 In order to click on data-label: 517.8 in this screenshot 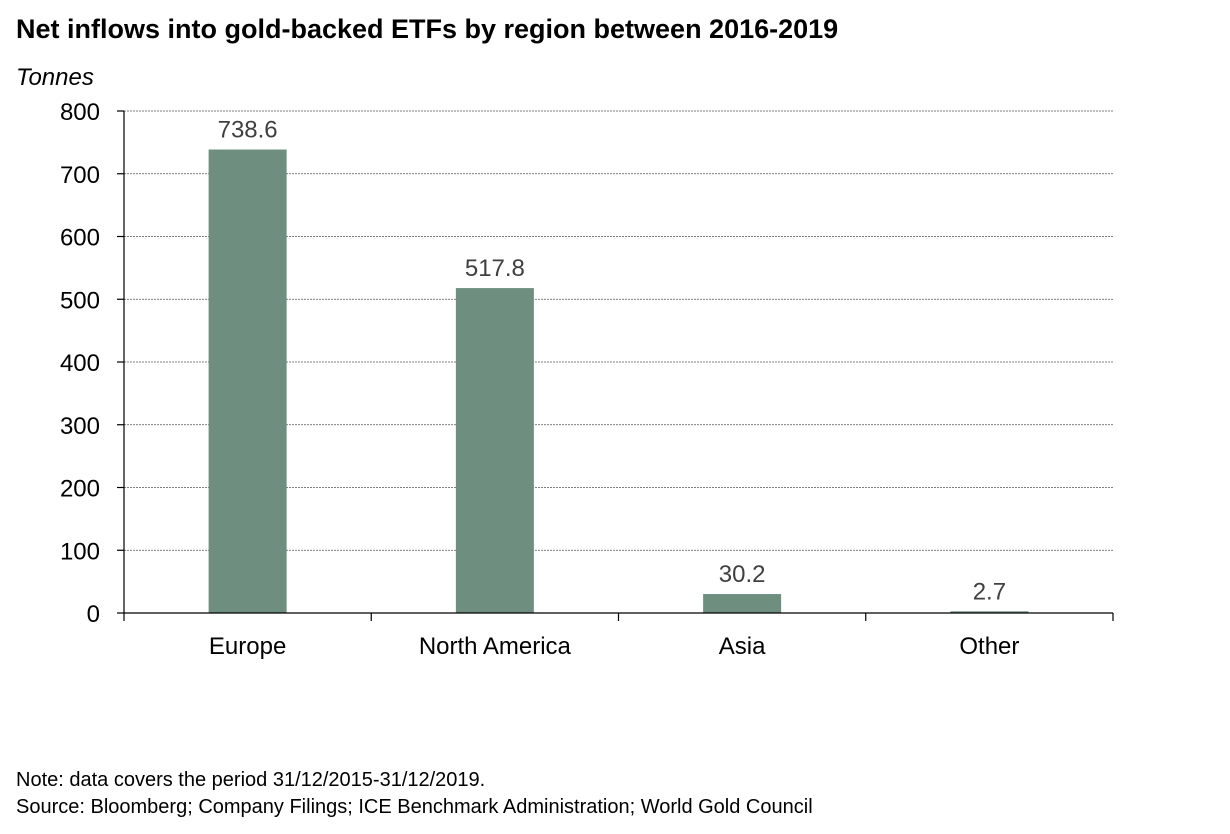, I will do `click(495, 268)`.